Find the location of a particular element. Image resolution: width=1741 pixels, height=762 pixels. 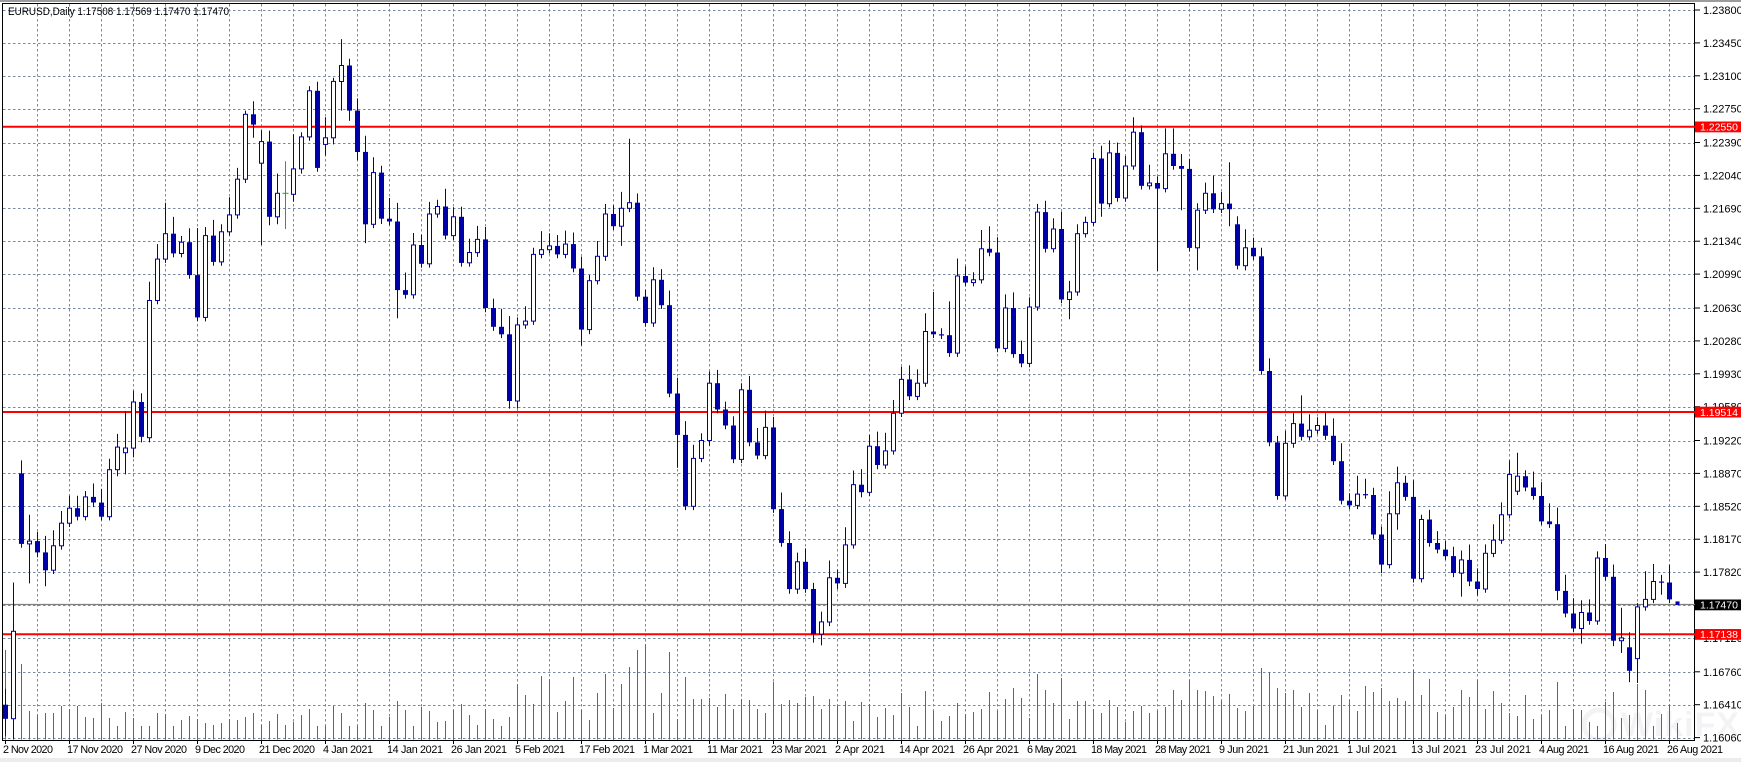

svg-text: WikiFX is located at coordinates (1680, 725).